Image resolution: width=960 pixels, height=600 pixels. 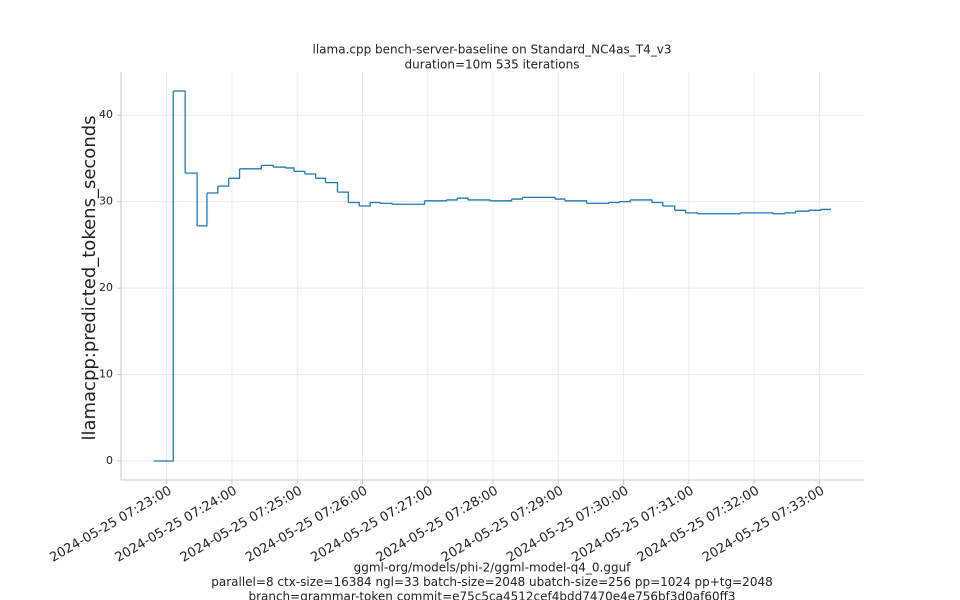 I want to click on x-tick-label: 2024-05-25 07:33:00, so click(x=763, y=525).